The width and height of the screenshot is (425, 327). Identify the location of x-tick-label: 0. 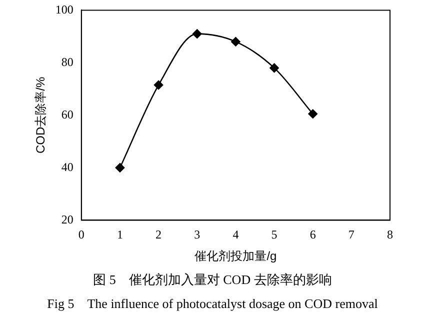
(81, 235).